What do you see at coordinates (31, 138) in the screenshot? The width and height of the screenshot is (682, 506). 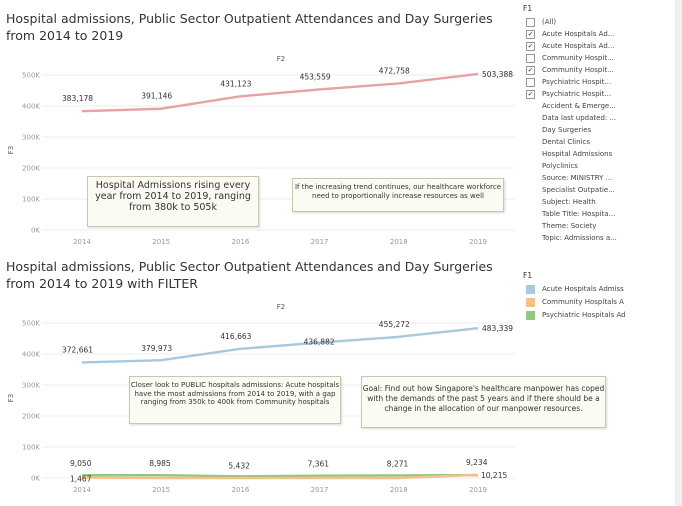 I see `y-tick-label: 300K` at bounding box center [31, 138].